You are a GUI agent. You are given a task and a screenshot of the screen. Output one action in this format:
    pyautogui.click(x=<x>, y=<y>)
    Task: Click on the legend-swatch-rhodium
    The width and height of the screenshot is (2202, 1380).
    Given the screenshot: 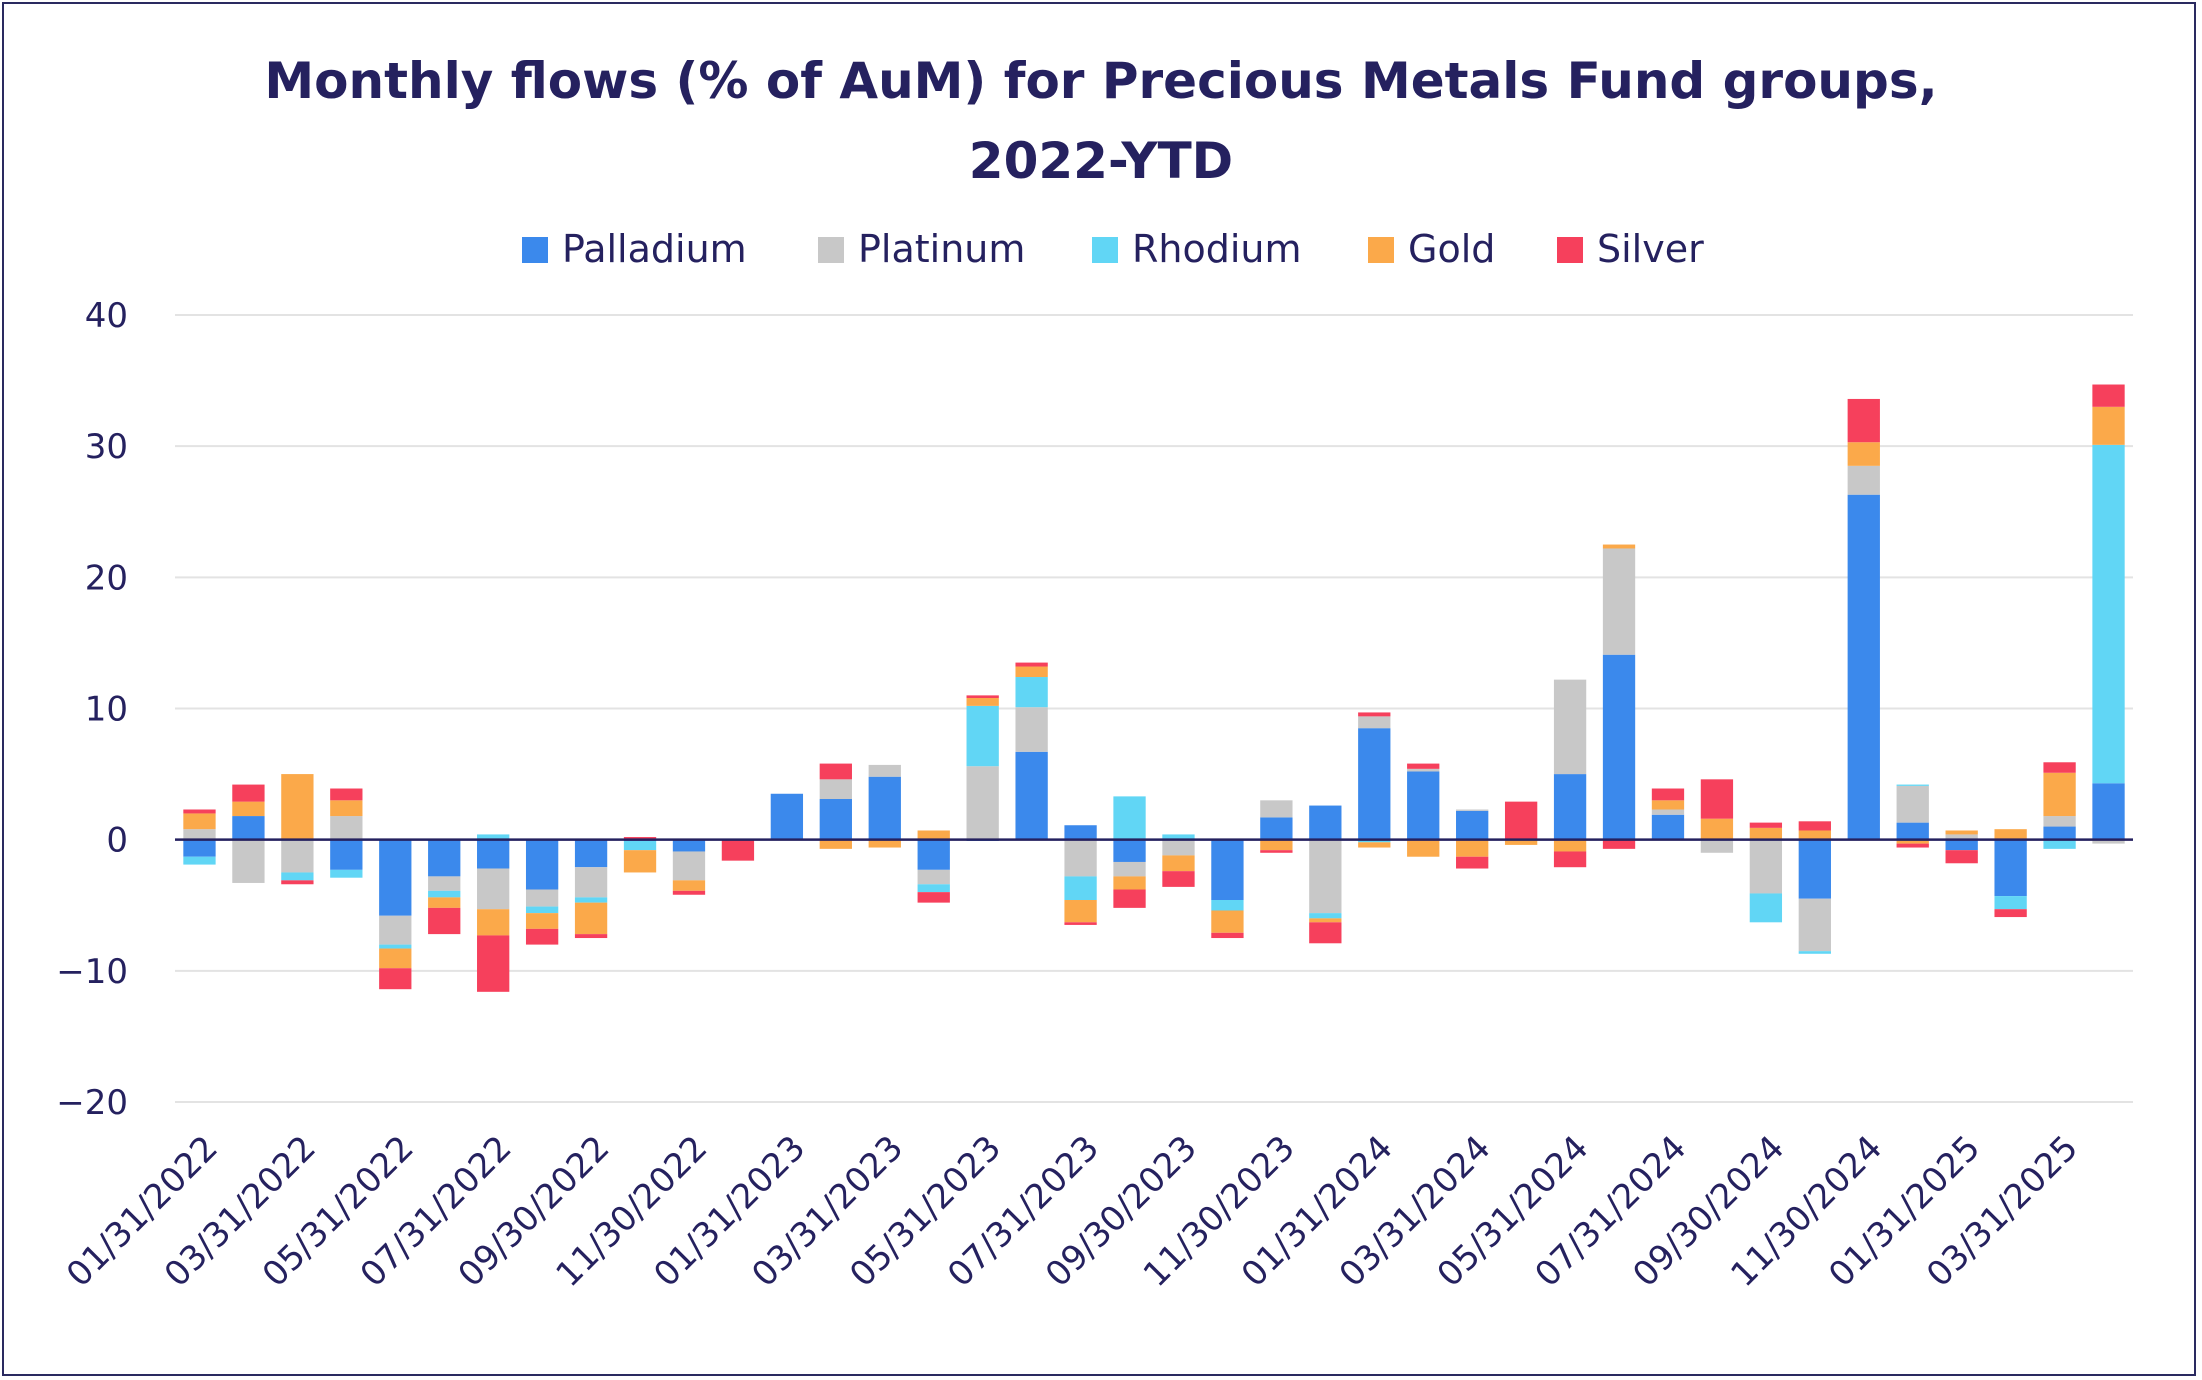 What is the action you would take?
    pyautogui.click(x=1105, y=250)
    